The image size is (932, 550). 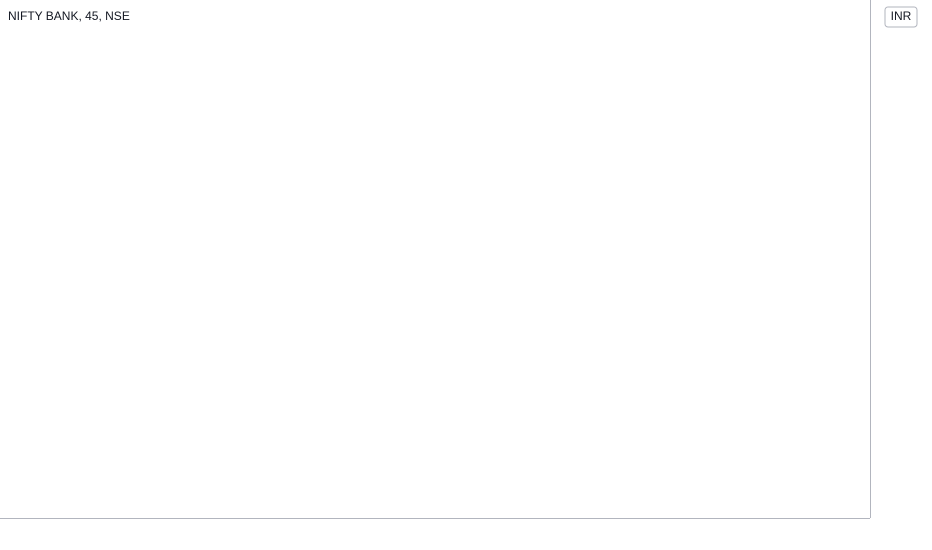 I want to click on price-axis, so click(x=901, y=259).